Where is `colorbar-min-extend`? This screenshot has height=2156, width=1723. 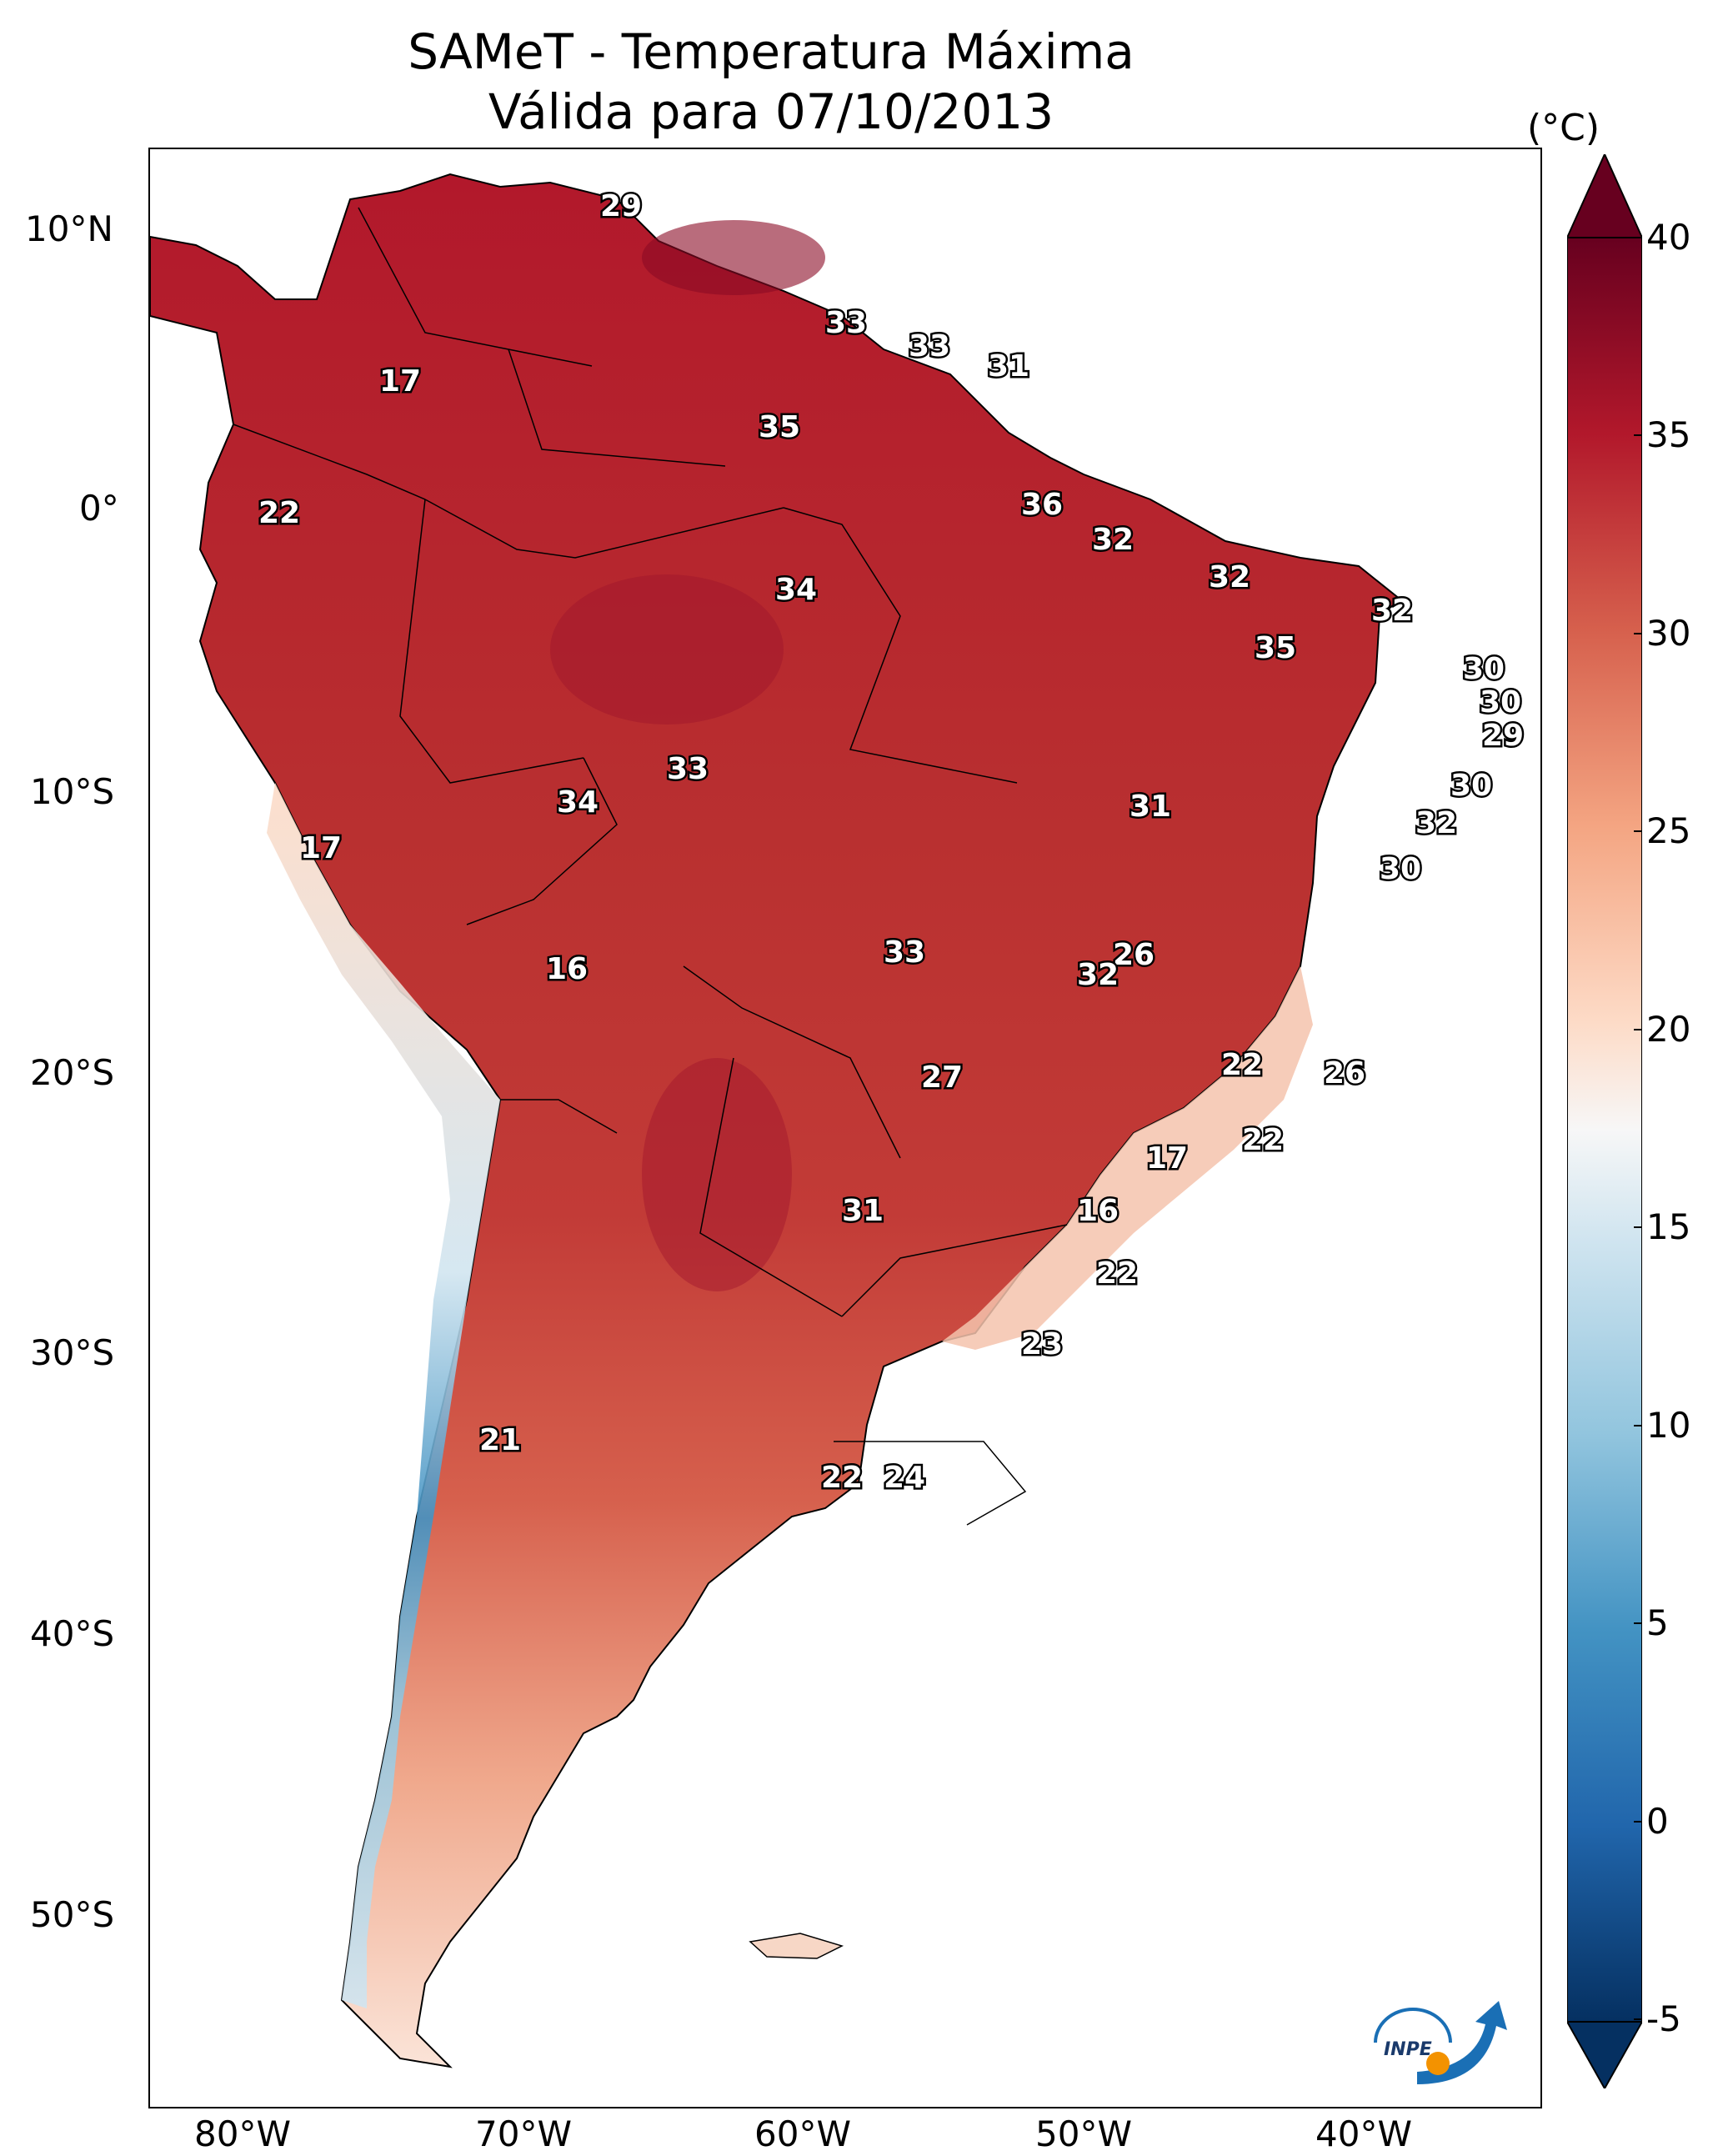 colorbar-min-extend is located at coordinates (1605, 2054).